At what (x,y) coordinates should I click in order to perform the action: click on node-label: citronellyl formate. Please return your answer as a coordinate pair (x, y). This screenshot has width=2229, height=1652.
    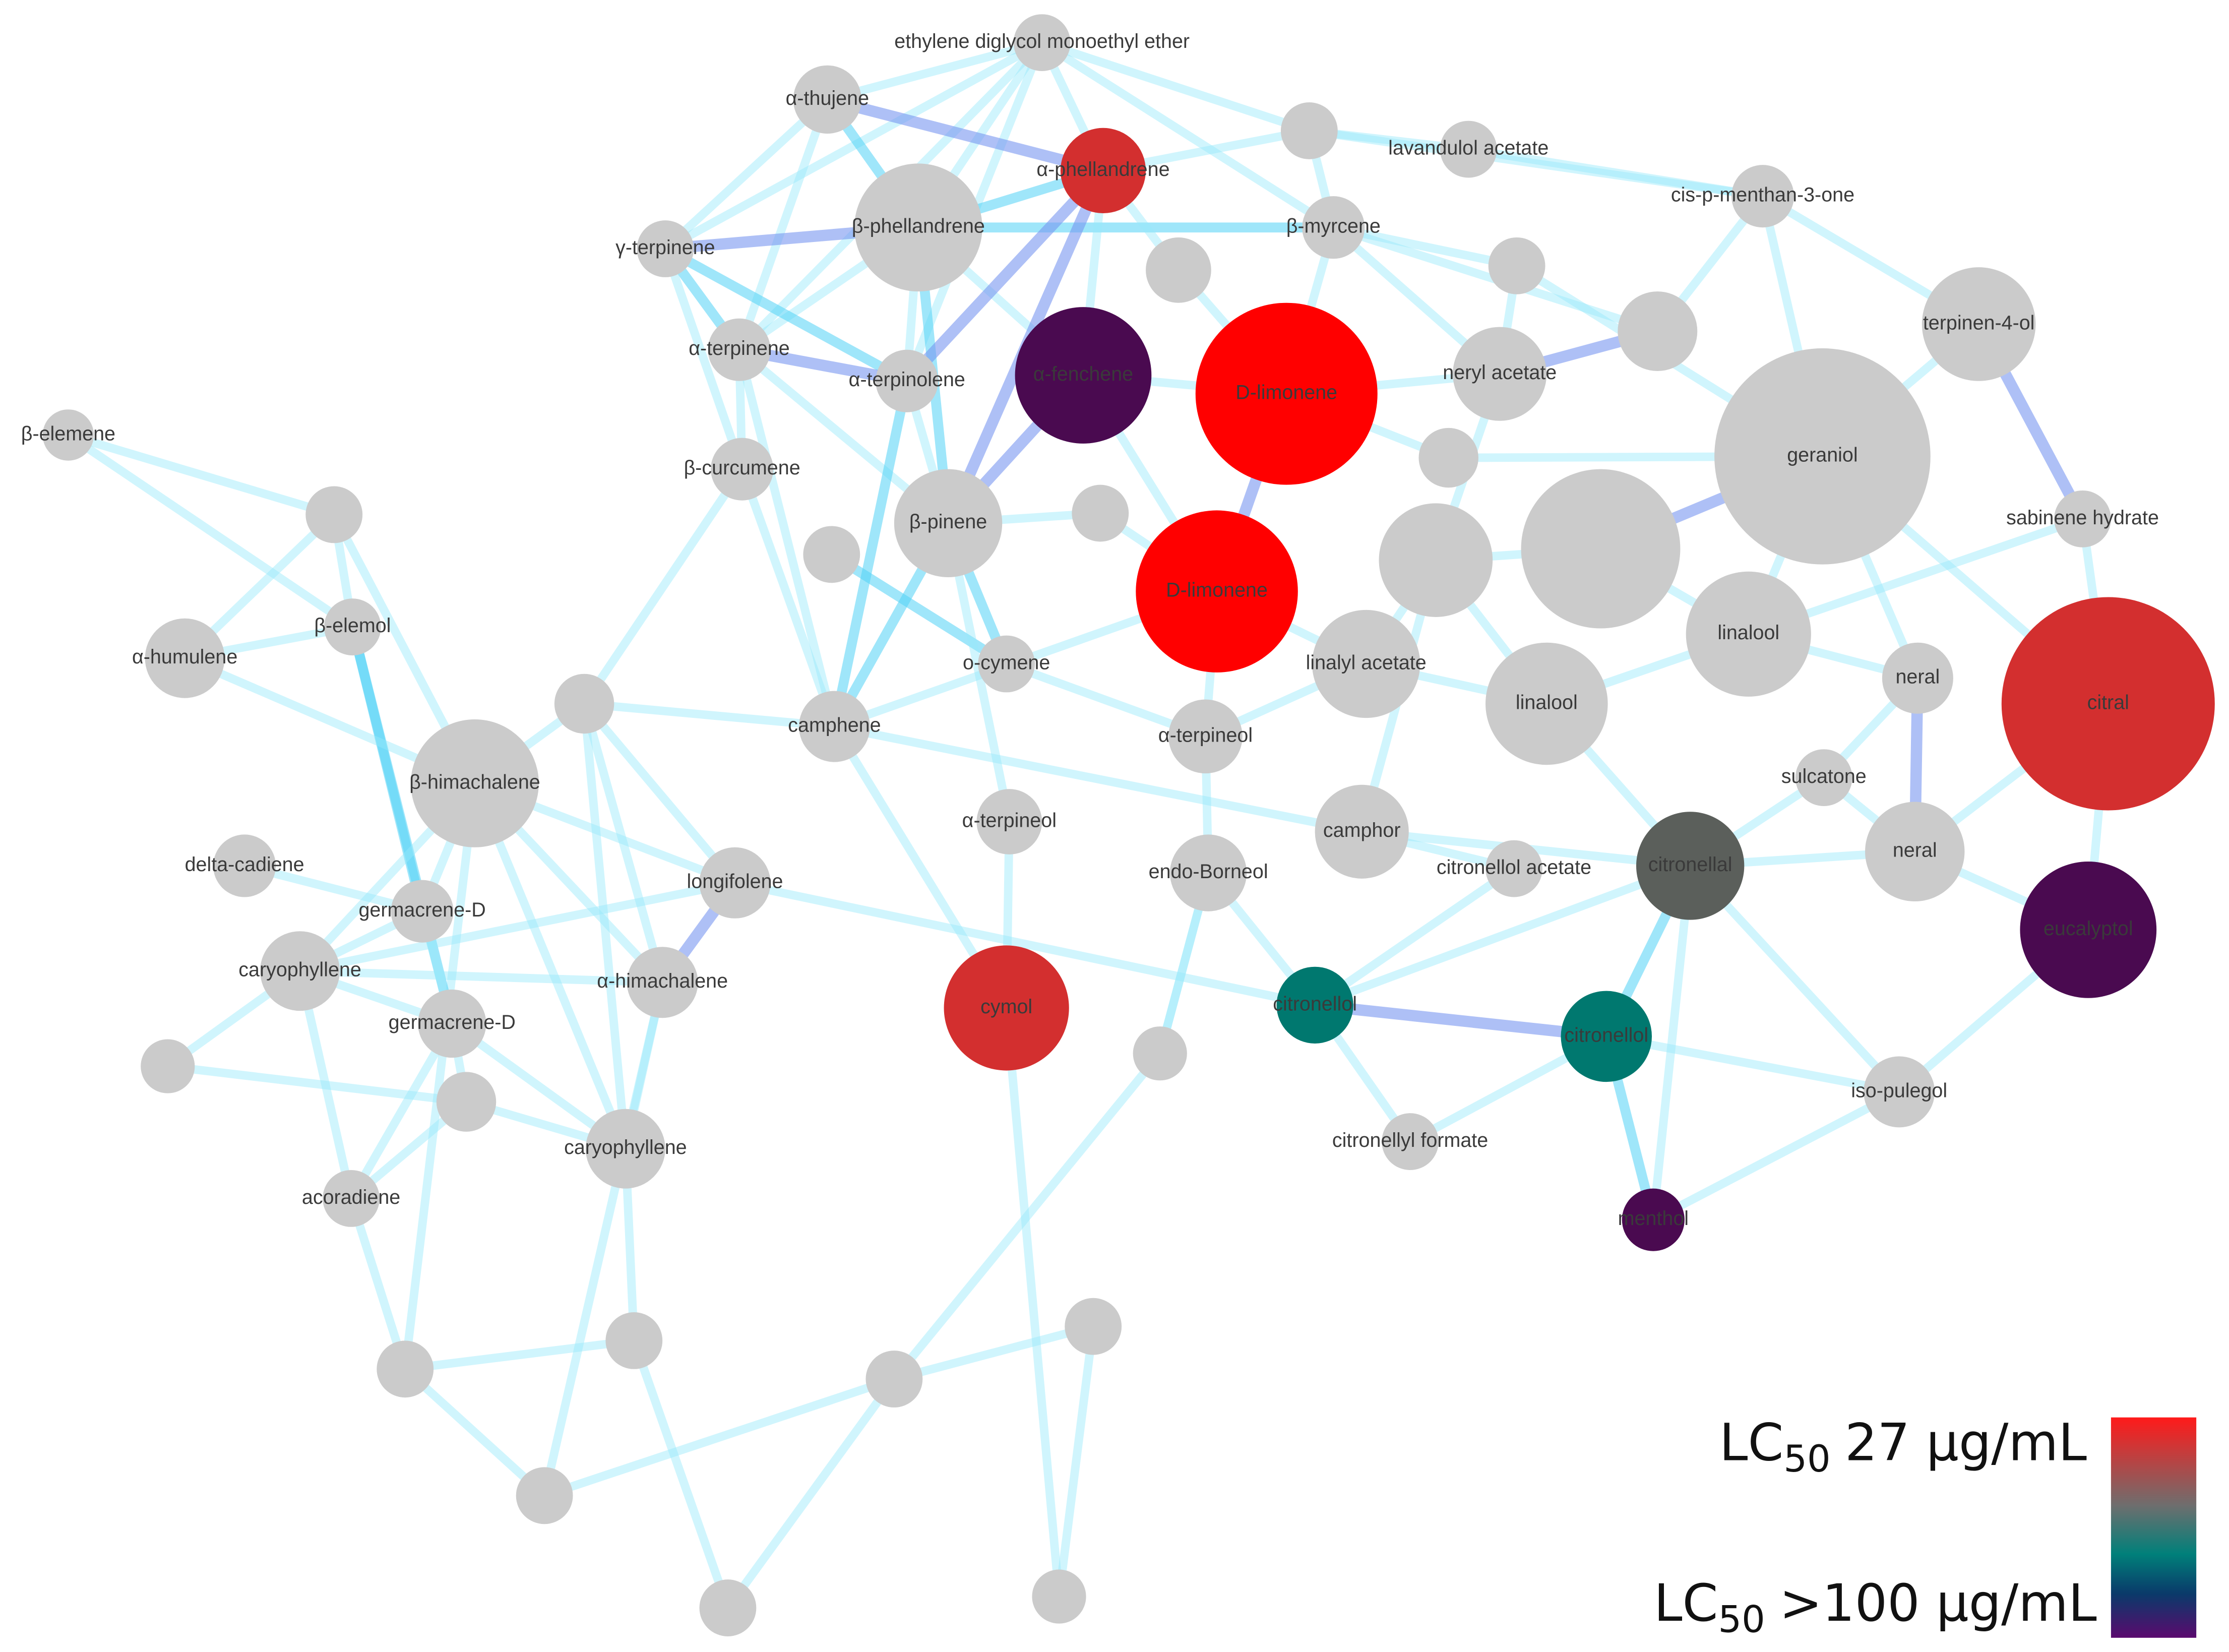
    Looking at the image, I should click on (1410, 1140).